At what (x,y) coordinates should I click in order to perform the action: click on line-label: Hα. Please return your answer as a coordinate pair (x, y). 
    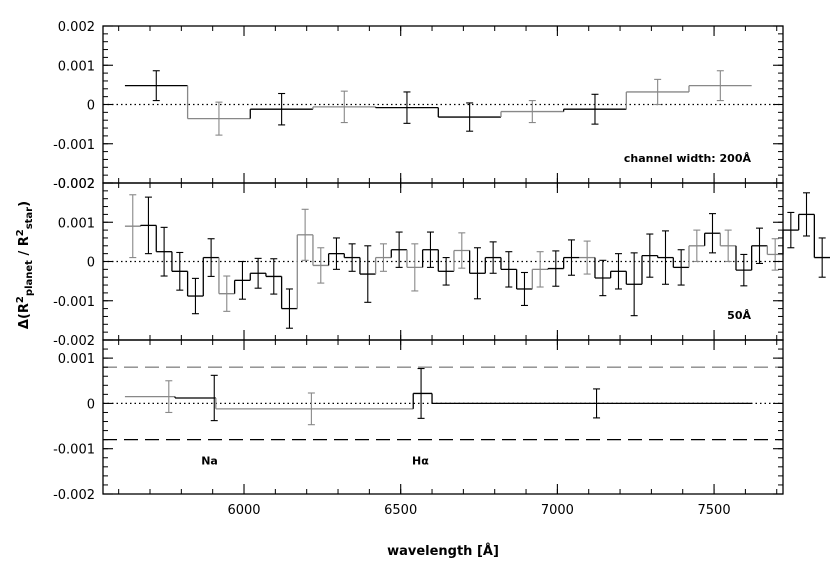
    Looking at the image, I should click on (420, 461).